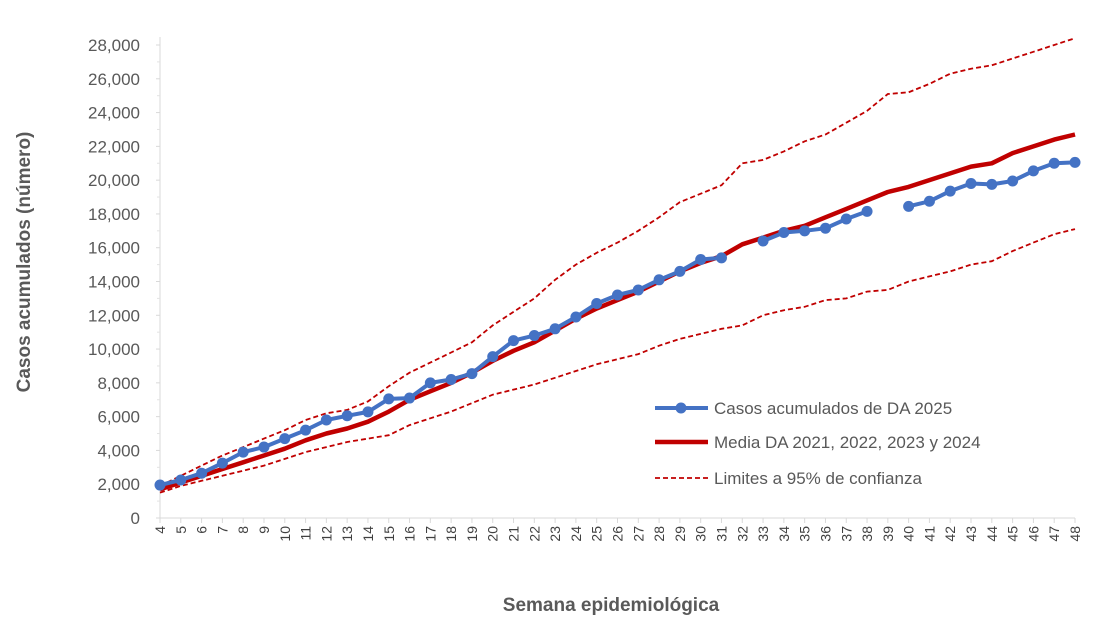  I want to click on x-tick-label: 31, so click(721, 534).